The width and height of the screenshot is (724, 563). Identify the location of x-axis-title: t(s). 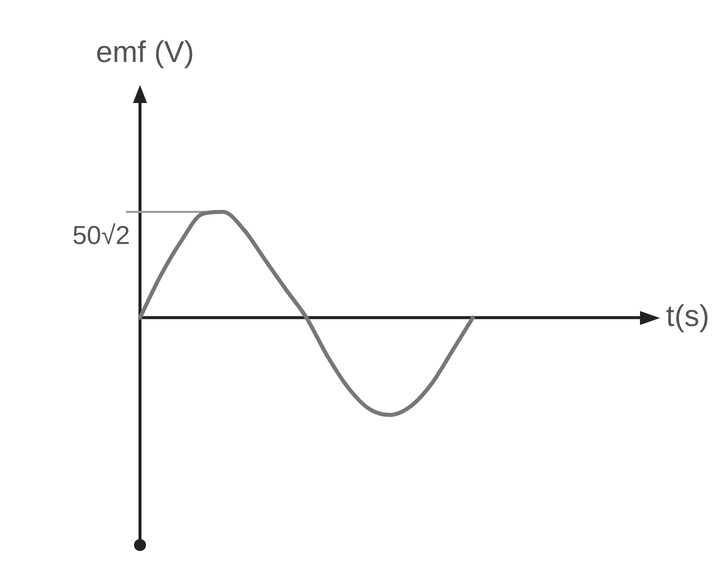
(688, 316).